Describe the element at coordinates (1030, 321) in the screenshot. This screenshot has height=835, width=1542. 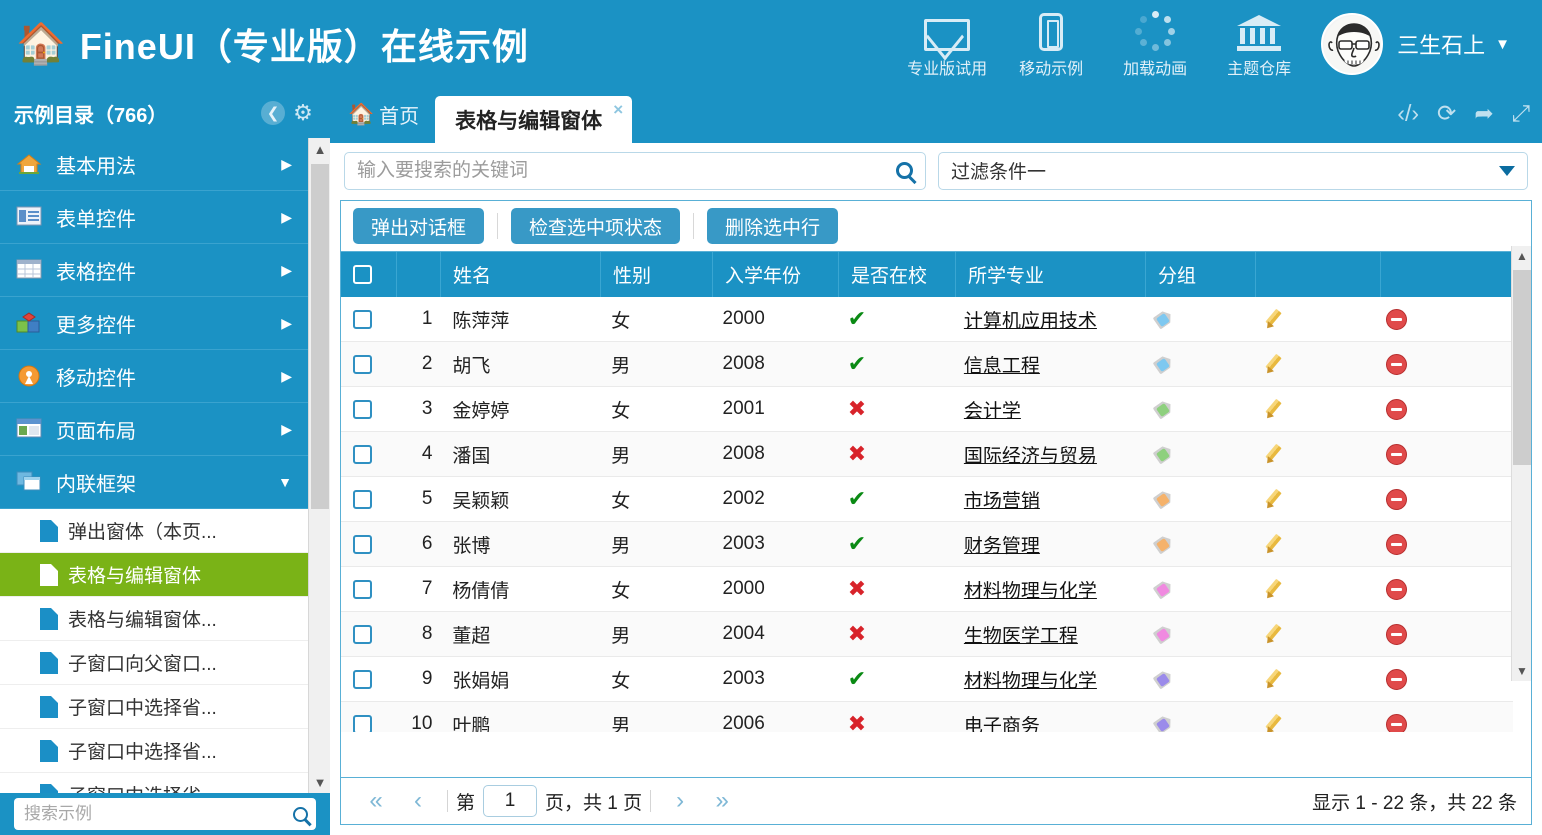
I see `major-link: 计算机应用技术` at that location.